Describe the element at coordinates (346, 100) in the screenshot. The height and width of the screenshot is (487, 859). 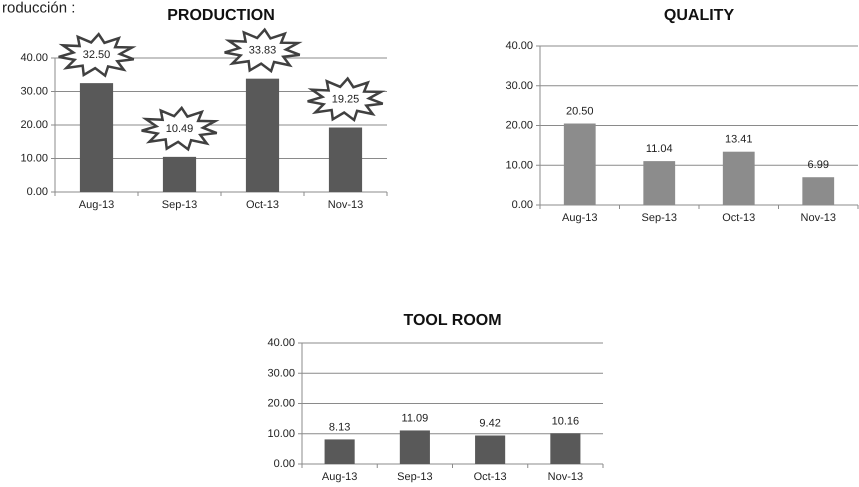
I see `data-label: 19.25` at that location.